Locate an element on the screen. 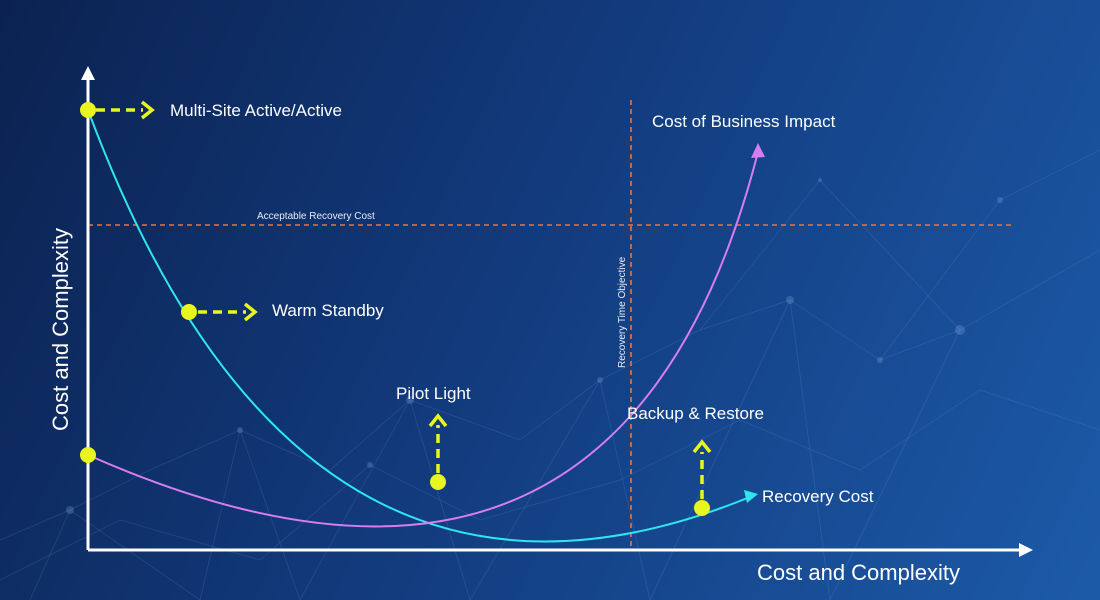 This screenshot has width=1100, height=600. business-impact-origin-marker is located at coordinates (88, 455).